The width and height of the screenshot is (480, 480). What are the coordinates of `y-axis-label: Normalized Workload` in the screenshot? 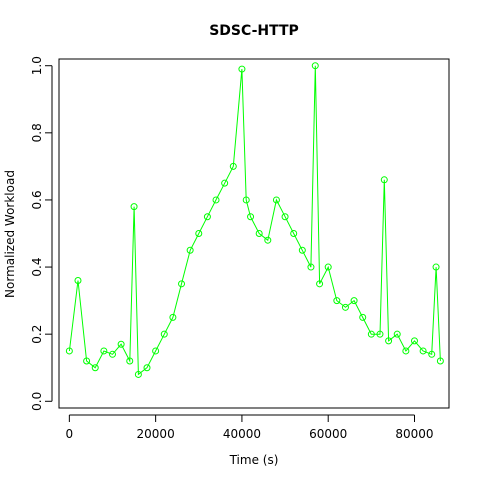 It's located at (10, 234).